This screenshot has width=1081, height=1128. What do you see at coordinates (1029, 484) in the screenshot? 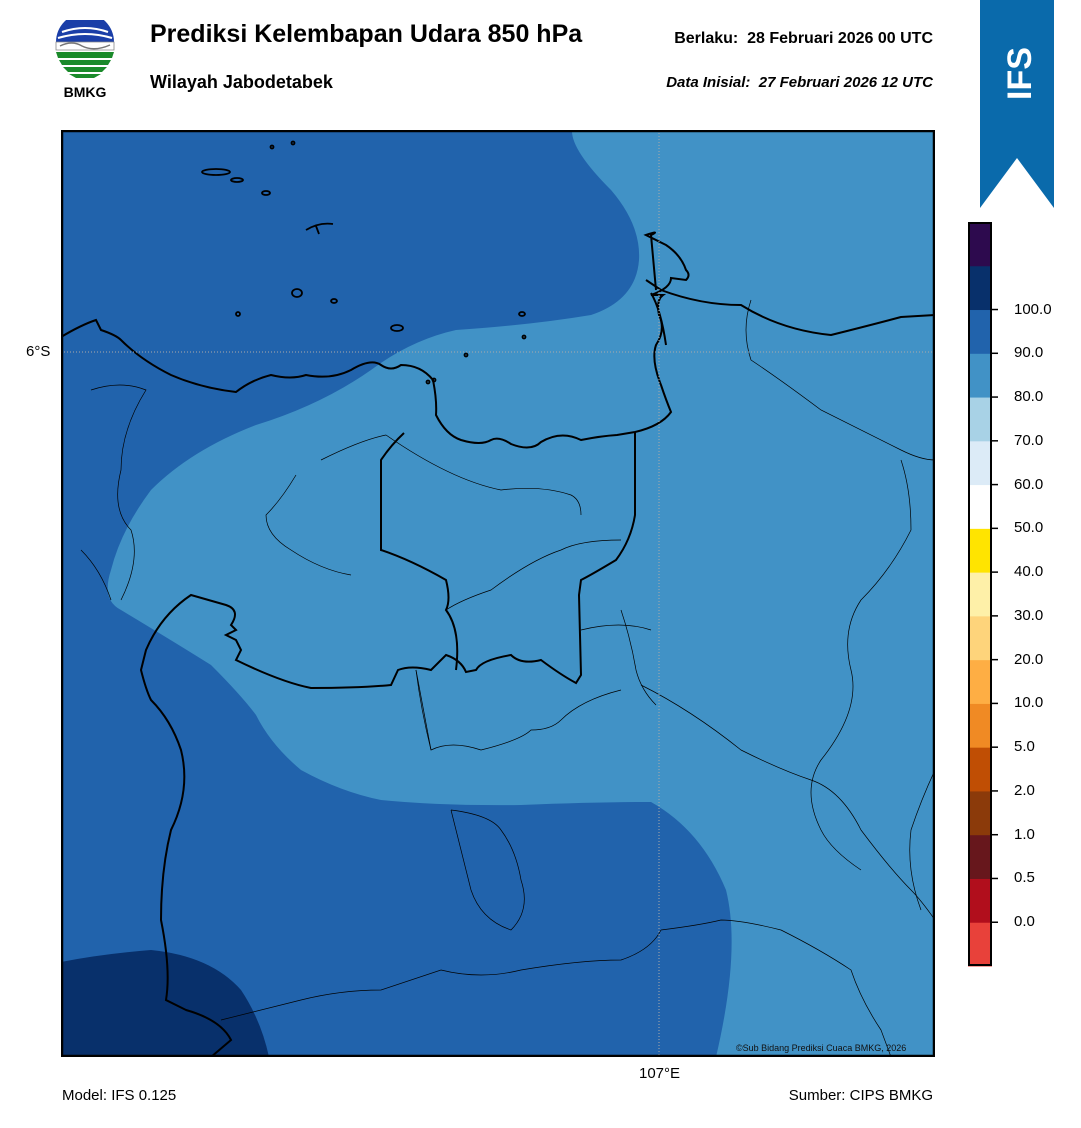
I see `colorbar-label: 60.0` at bounding box center [1029, 484].